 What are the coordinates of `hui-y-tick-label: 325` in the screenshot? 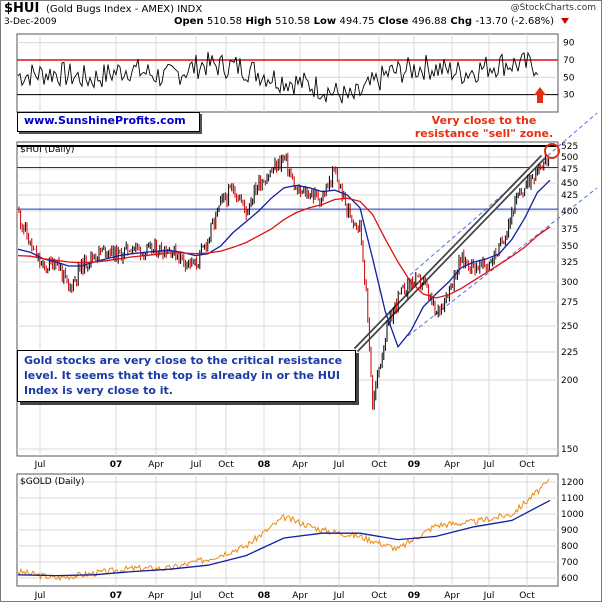 It's located at (569, 263).